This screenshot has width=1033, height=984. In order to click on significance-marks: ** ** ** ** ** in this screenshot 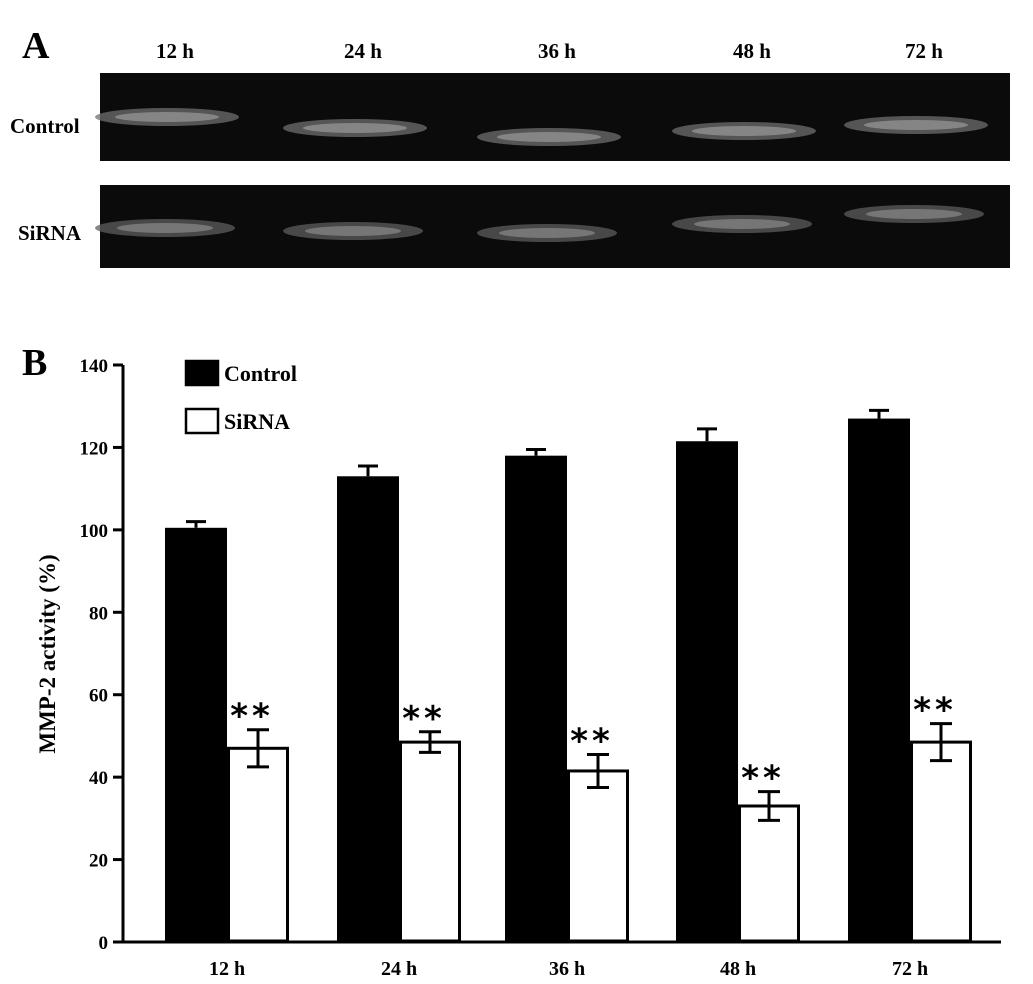, I will do `click(593, 745)`.